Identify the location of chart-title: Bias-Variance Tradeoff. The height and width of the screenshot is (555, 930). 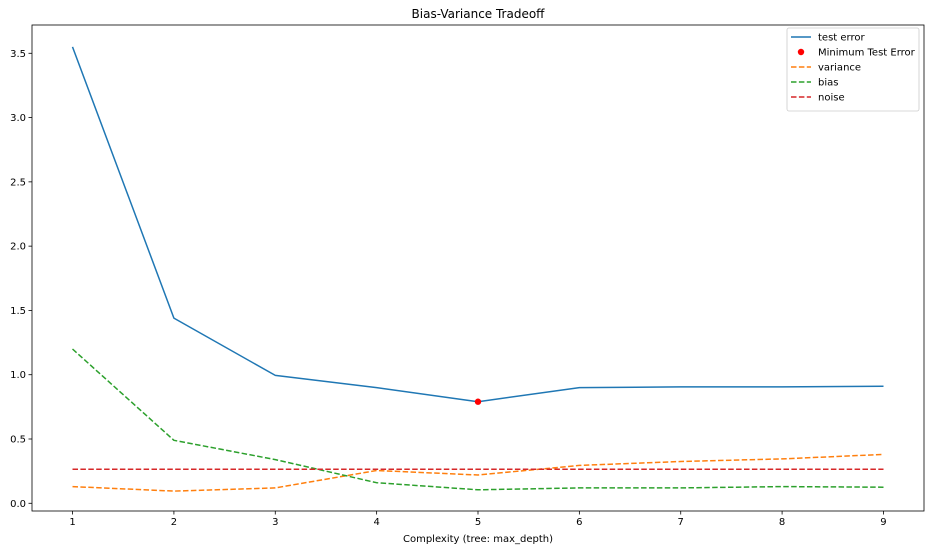
(479, 14).